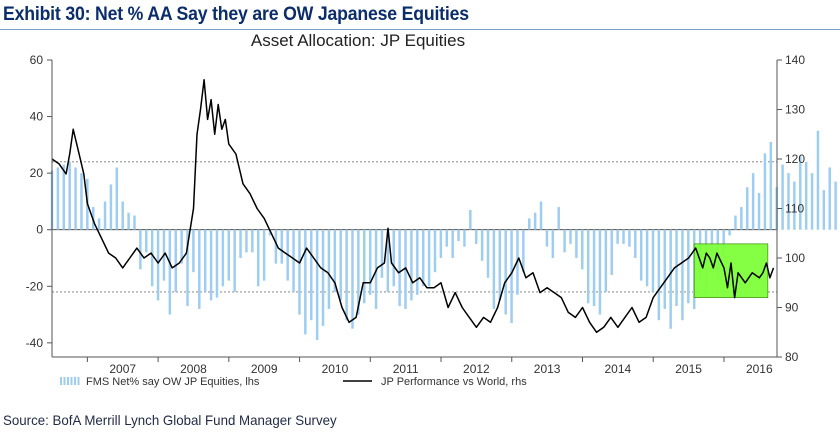 This screenshot has width=840, height=439. What do you see at coordinates (454, 382) in the screenshot?
I see `legend-line-label: JP Performance vs World, rhs` at bounding box center [454, 382].